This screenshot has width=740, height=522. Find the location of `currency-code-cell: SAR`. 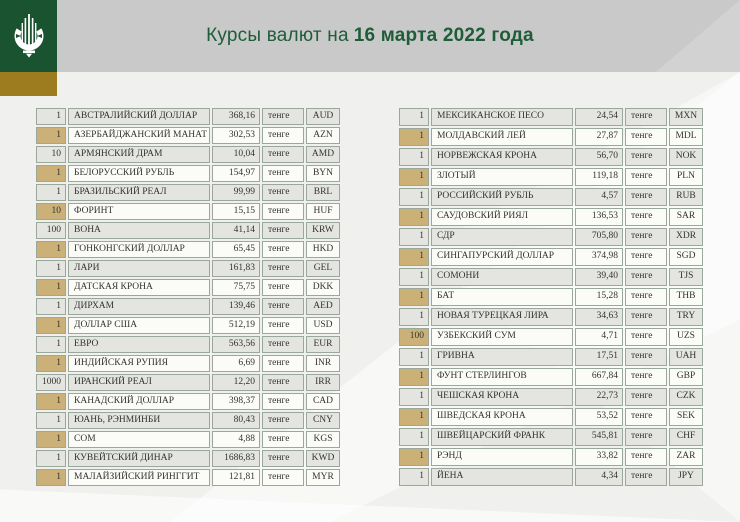

currency-code-cell: SAR is located at coordinates (686, 217).